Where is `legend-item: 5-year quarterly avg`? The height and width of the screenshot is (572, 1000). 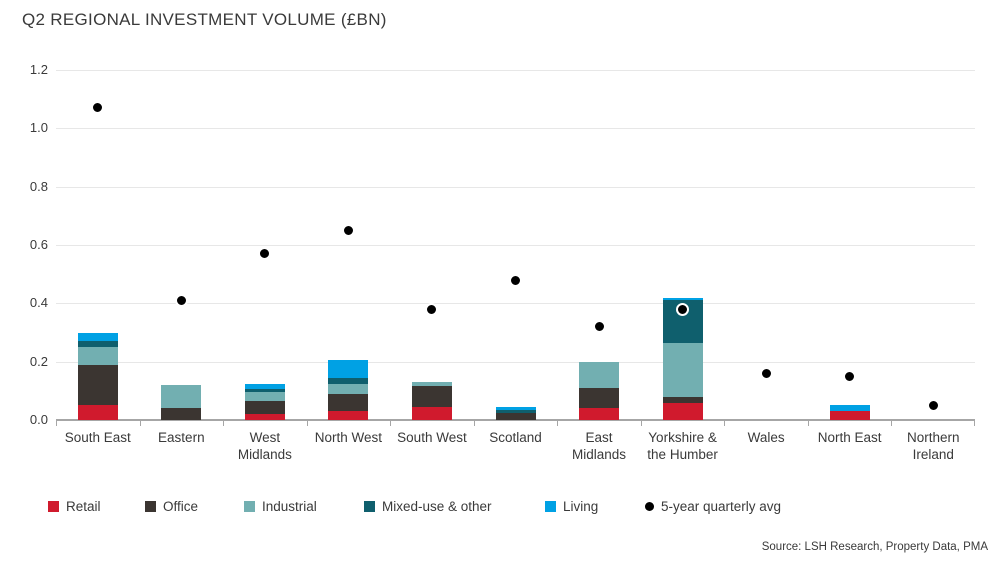 legend-item: 5-year quarterly avg is located at coordinates (713, 506).